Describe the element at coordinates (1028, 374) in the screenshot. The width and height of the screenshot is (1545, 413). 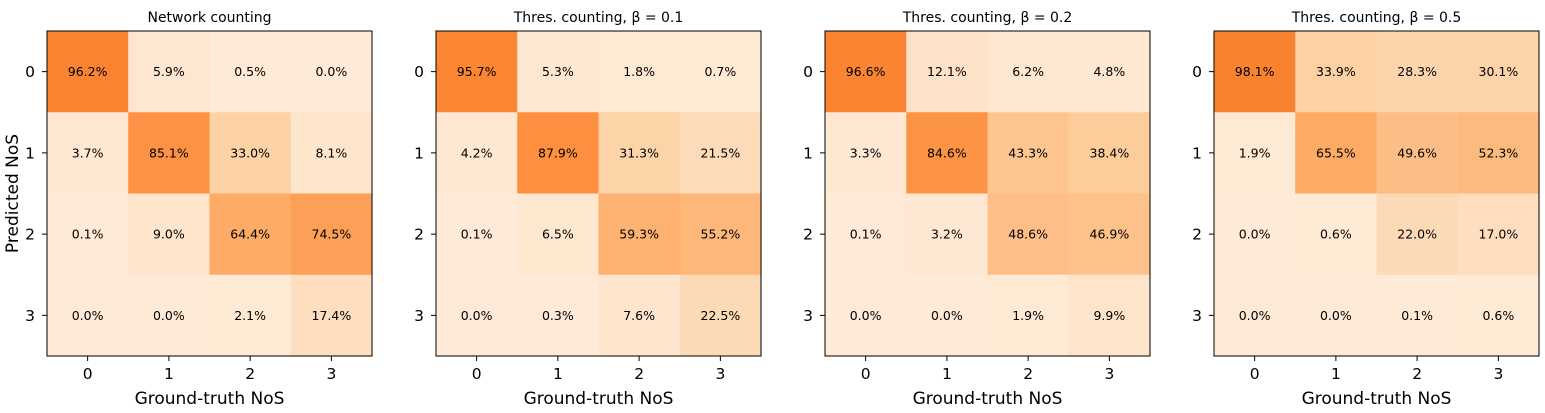
I see `panel-2-xtick-label-2: 2` at that location.